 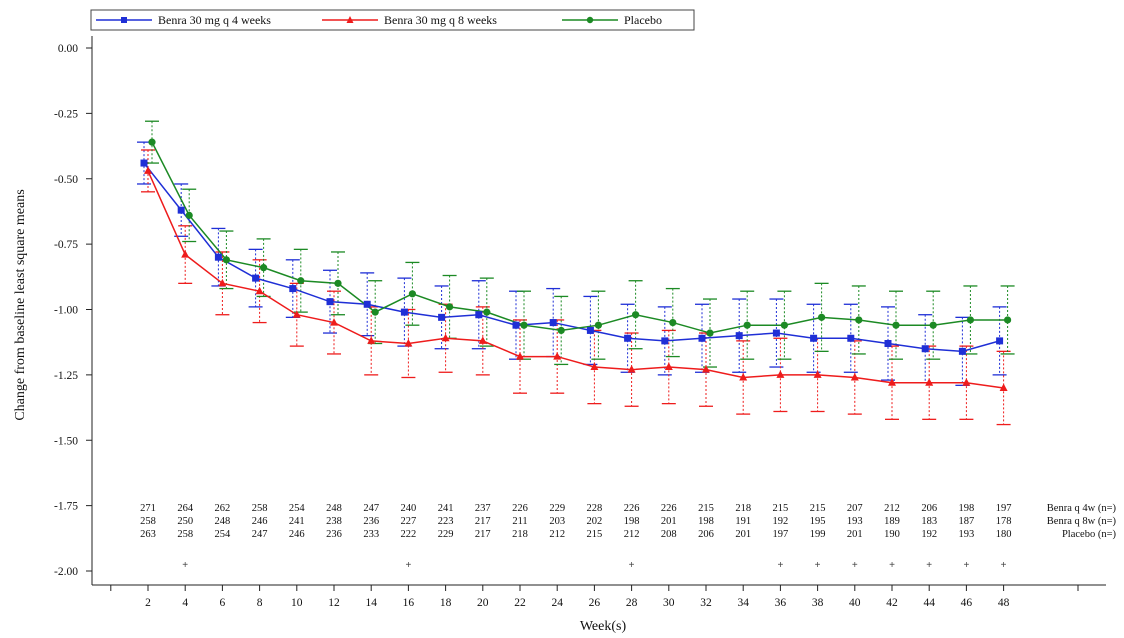 I want to click on x-tick-label: 14, so click(x=371, y=603).